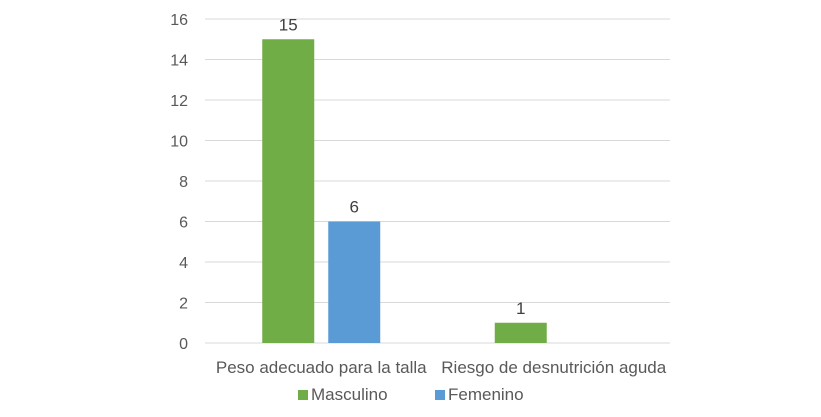 Image resolution: width=821 pixels, height=417 pixels. Describe the element at coordinates (288, 24) in the screenshot. I see `data-label: 15` at that location.